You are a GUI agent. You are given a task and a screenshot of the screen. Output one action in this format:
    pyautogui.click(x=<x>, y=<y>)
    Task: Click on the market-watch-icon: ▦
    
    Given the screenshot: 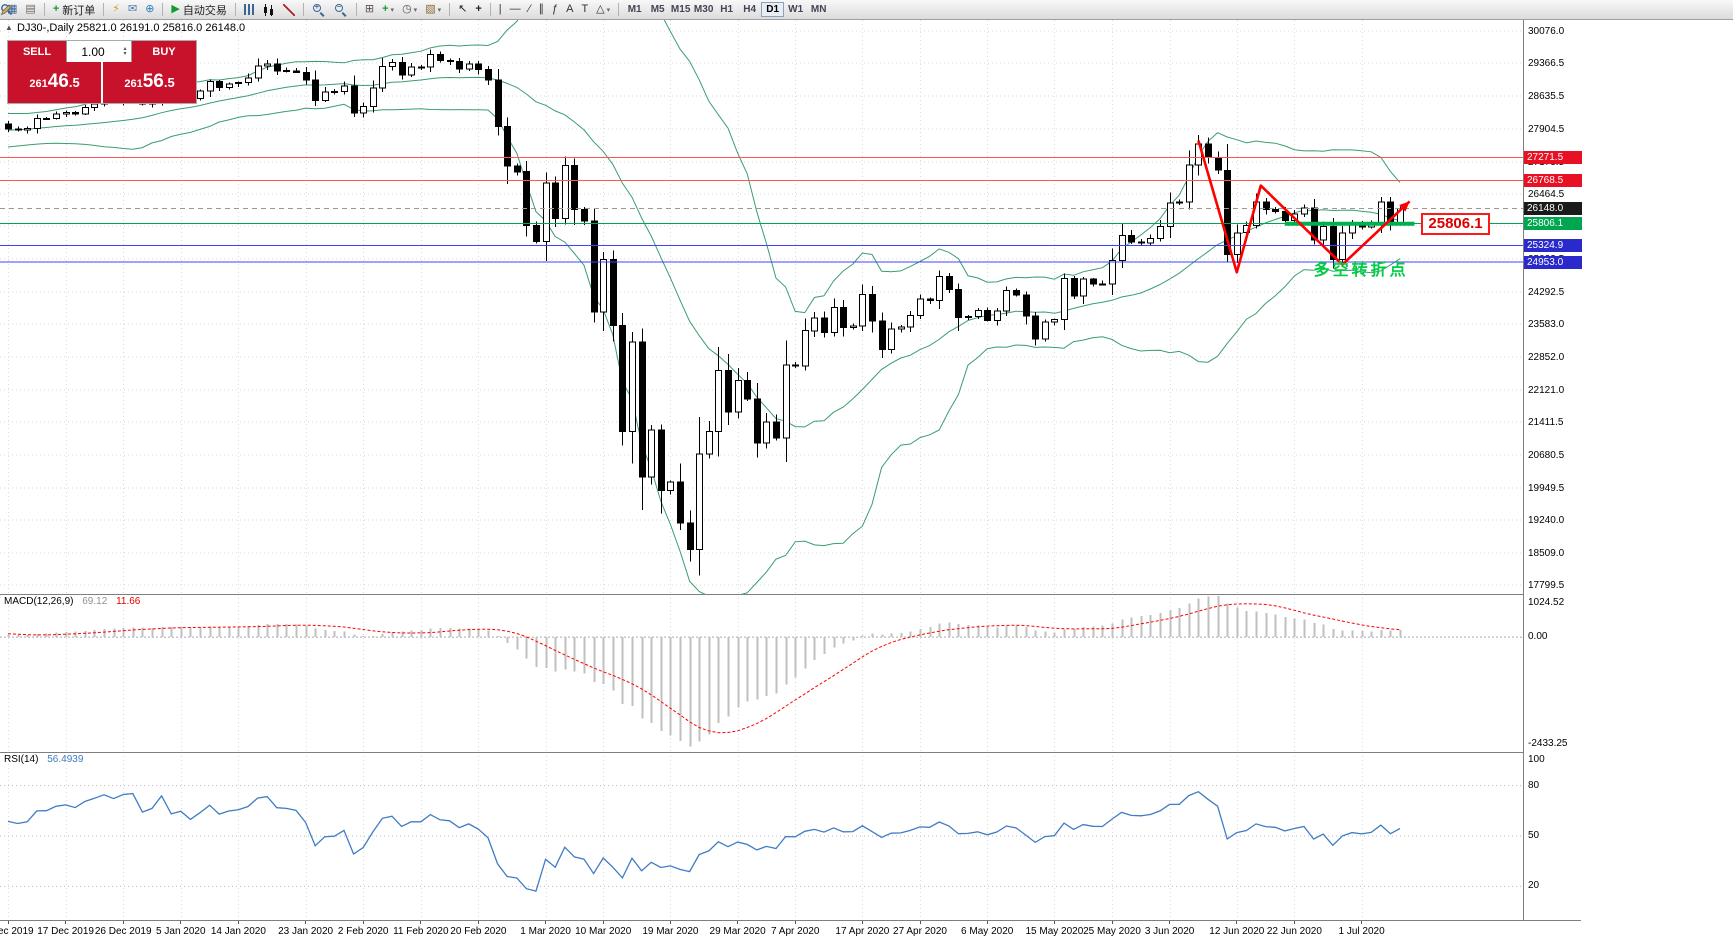 What is the action you would take?
    pyautogui.click(x=12, y=9)
    